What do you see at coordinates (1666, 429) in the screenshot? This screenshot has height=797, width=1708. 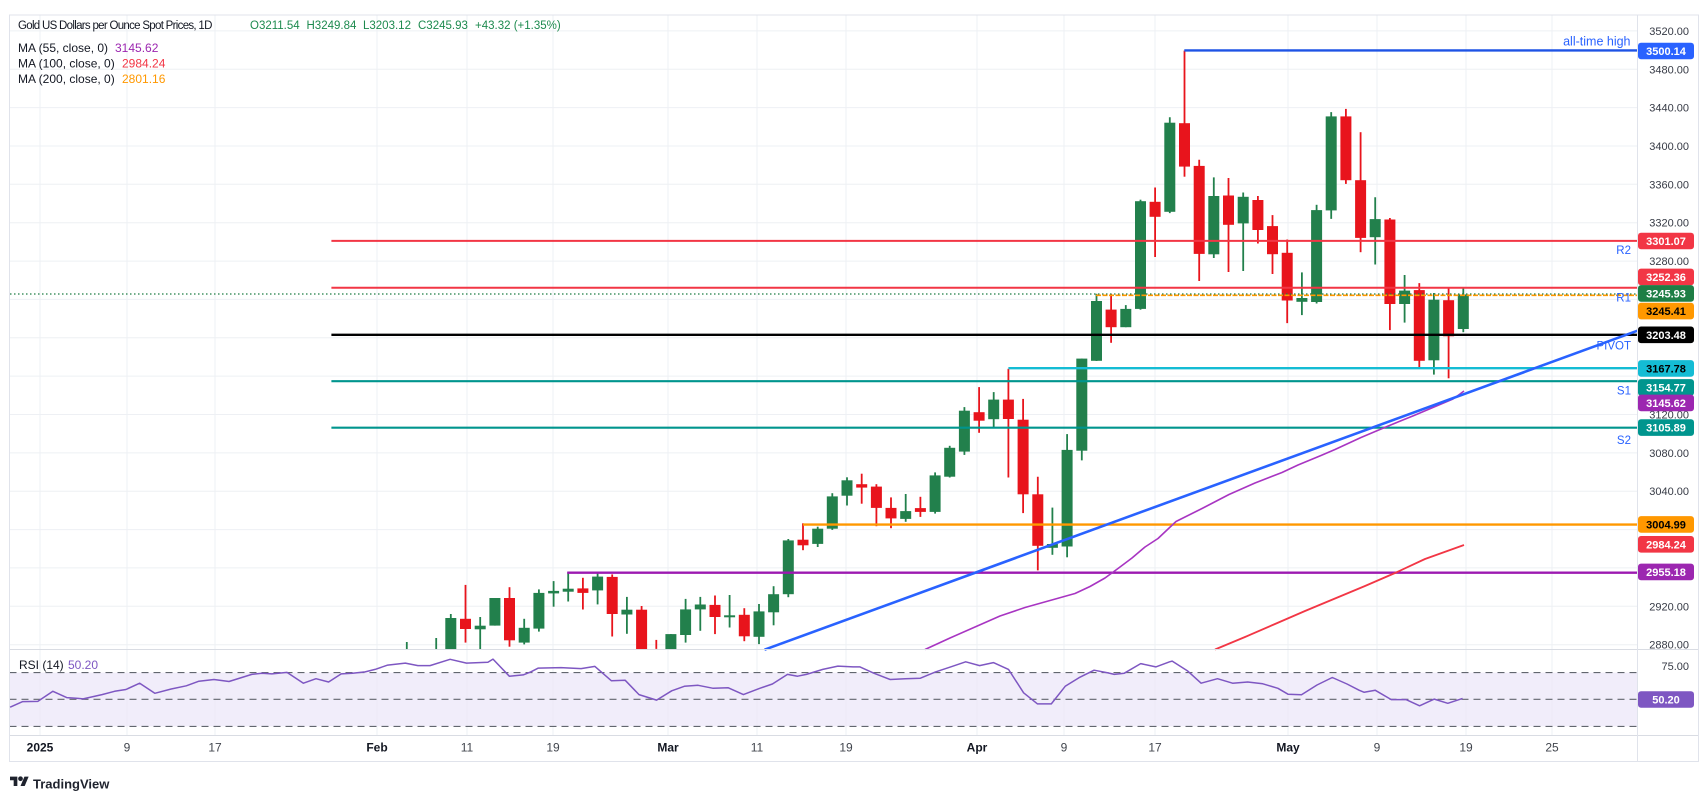 I see `svg-text: 3105.89` at bounding box center [1666, 429].